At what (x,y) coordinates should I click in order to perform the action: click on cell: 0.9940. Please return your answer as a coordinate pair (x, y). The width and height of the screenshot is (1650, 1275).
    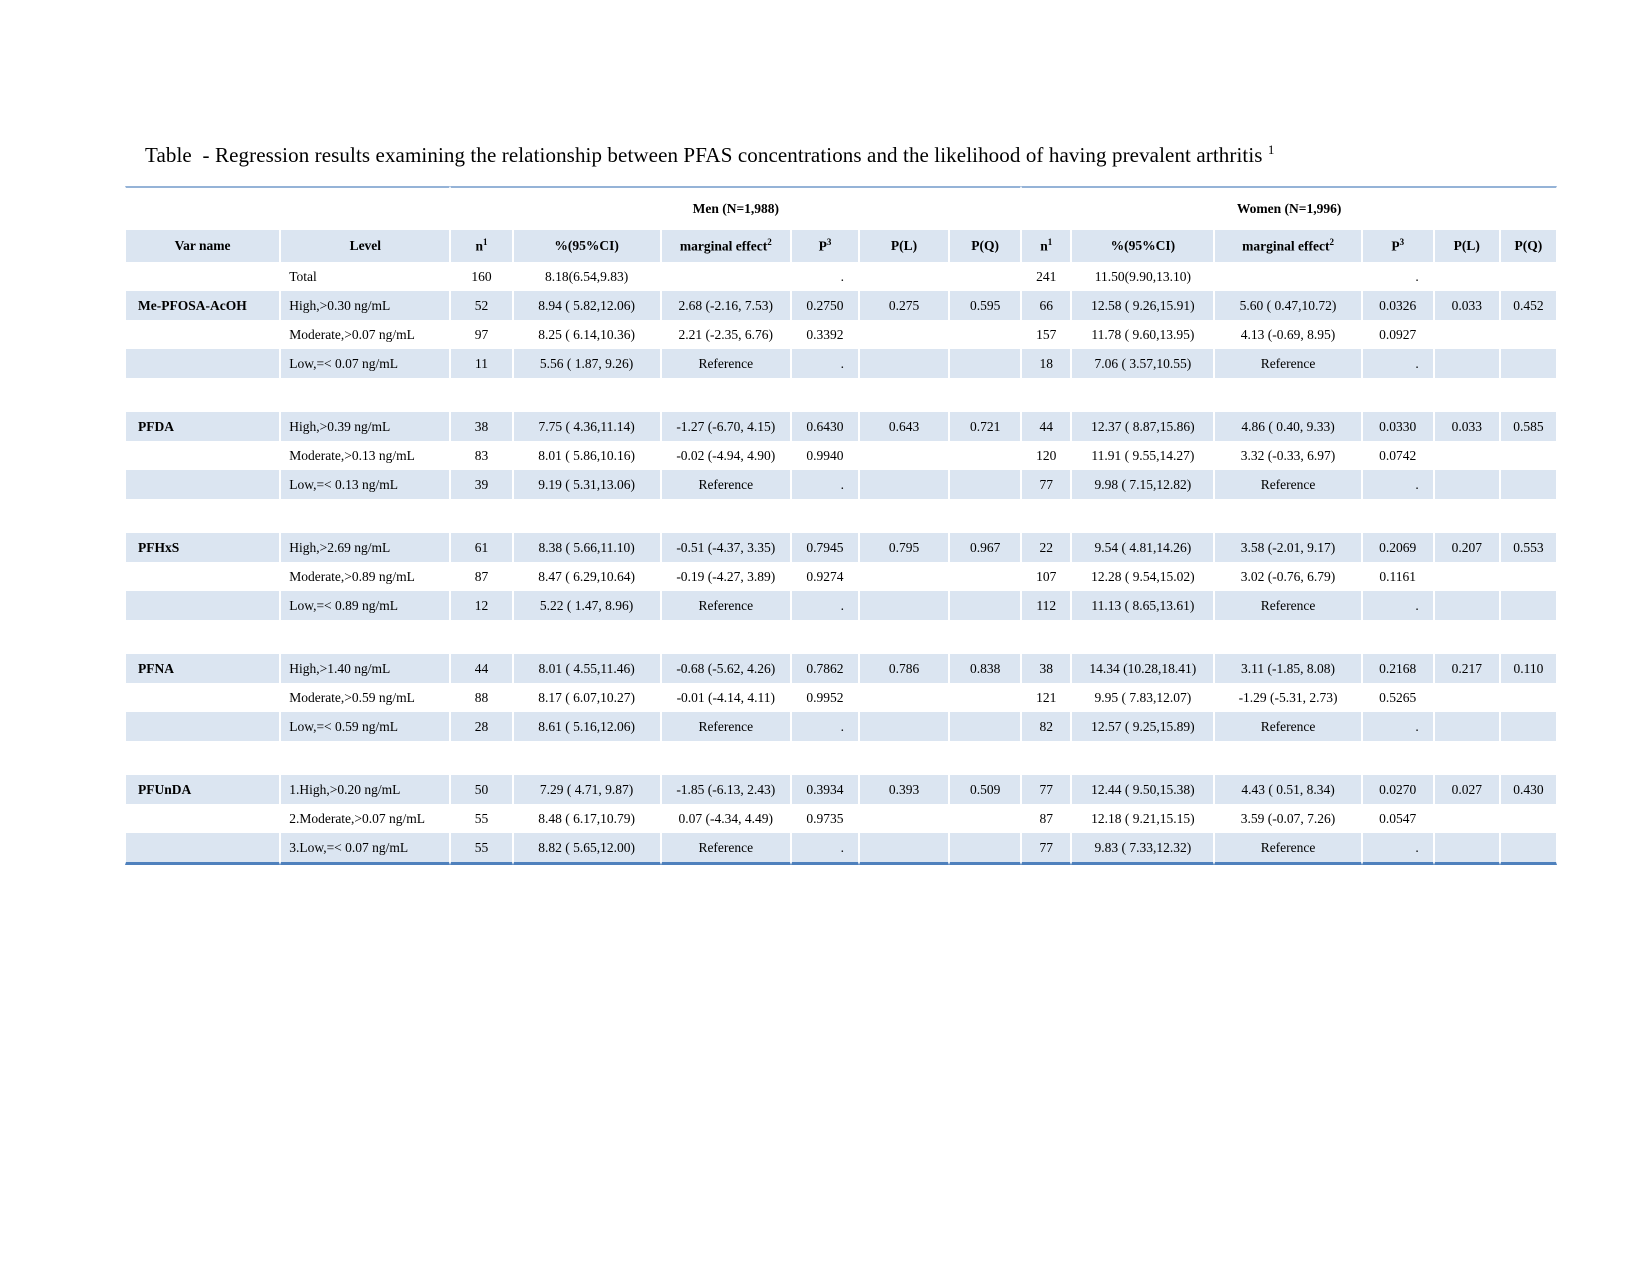
    Looking at the image, I should click on (824, 455).